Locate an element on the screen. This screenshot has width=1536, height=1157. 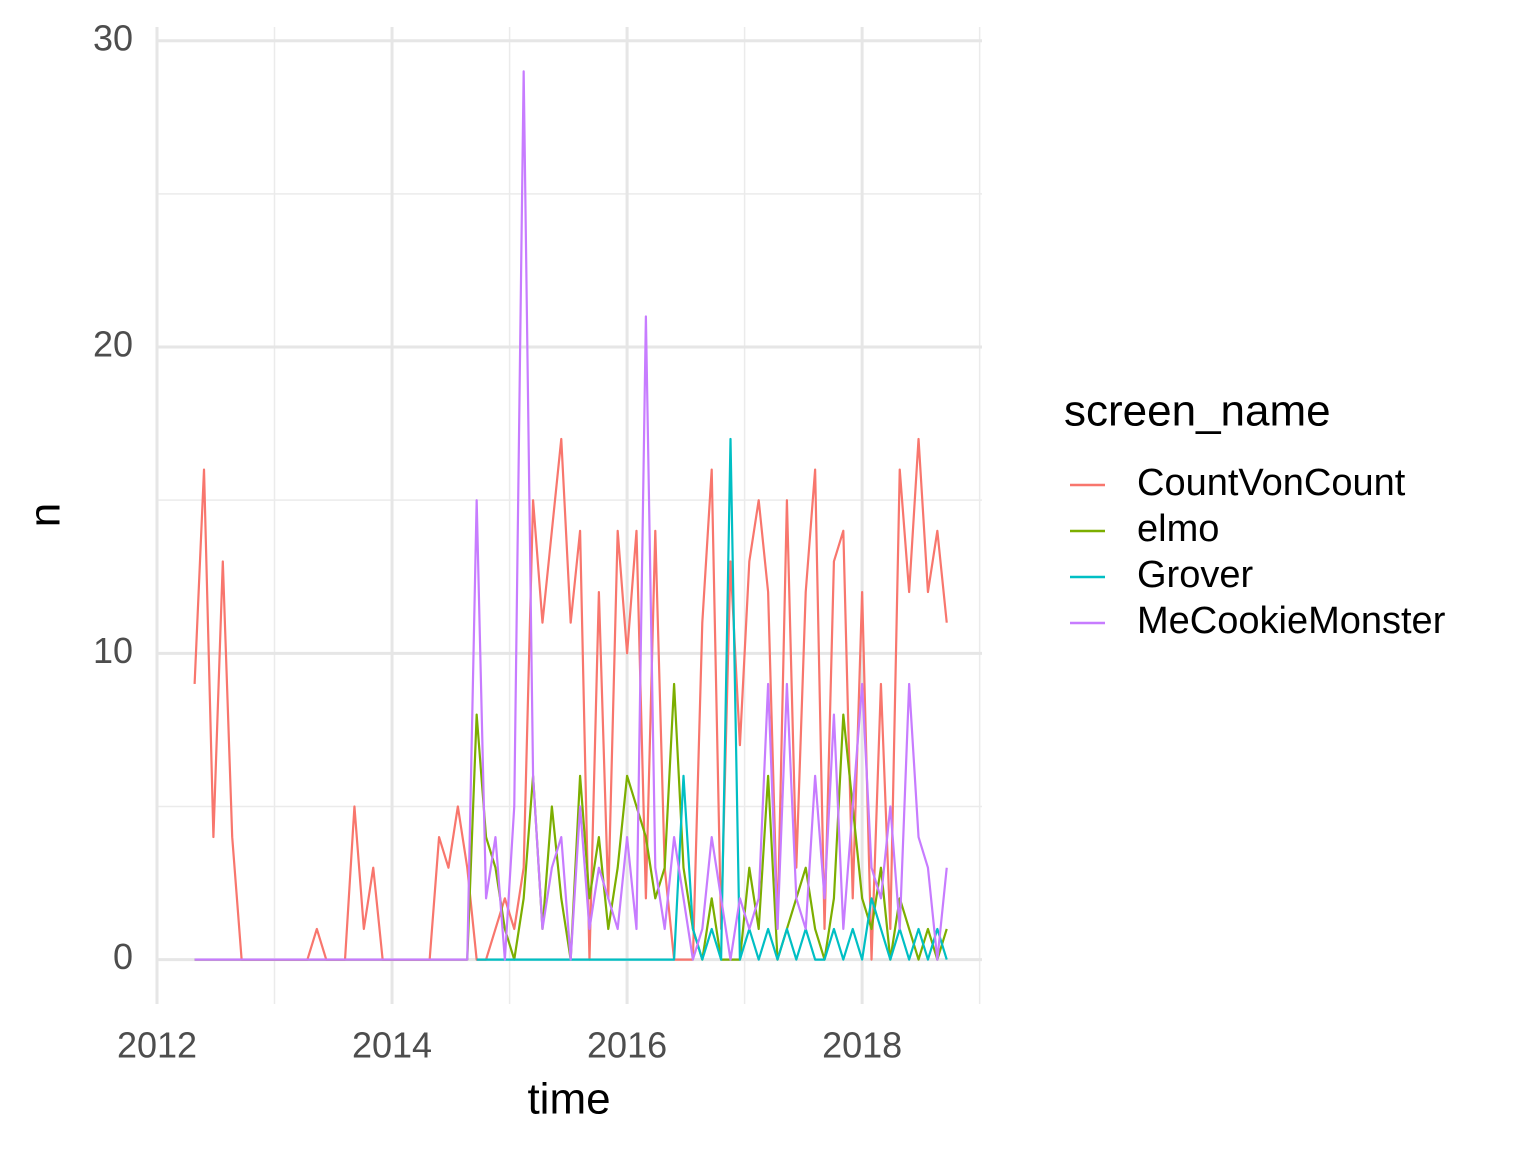
x-tick-label: 2014 is located at coordinates (392, 1045).